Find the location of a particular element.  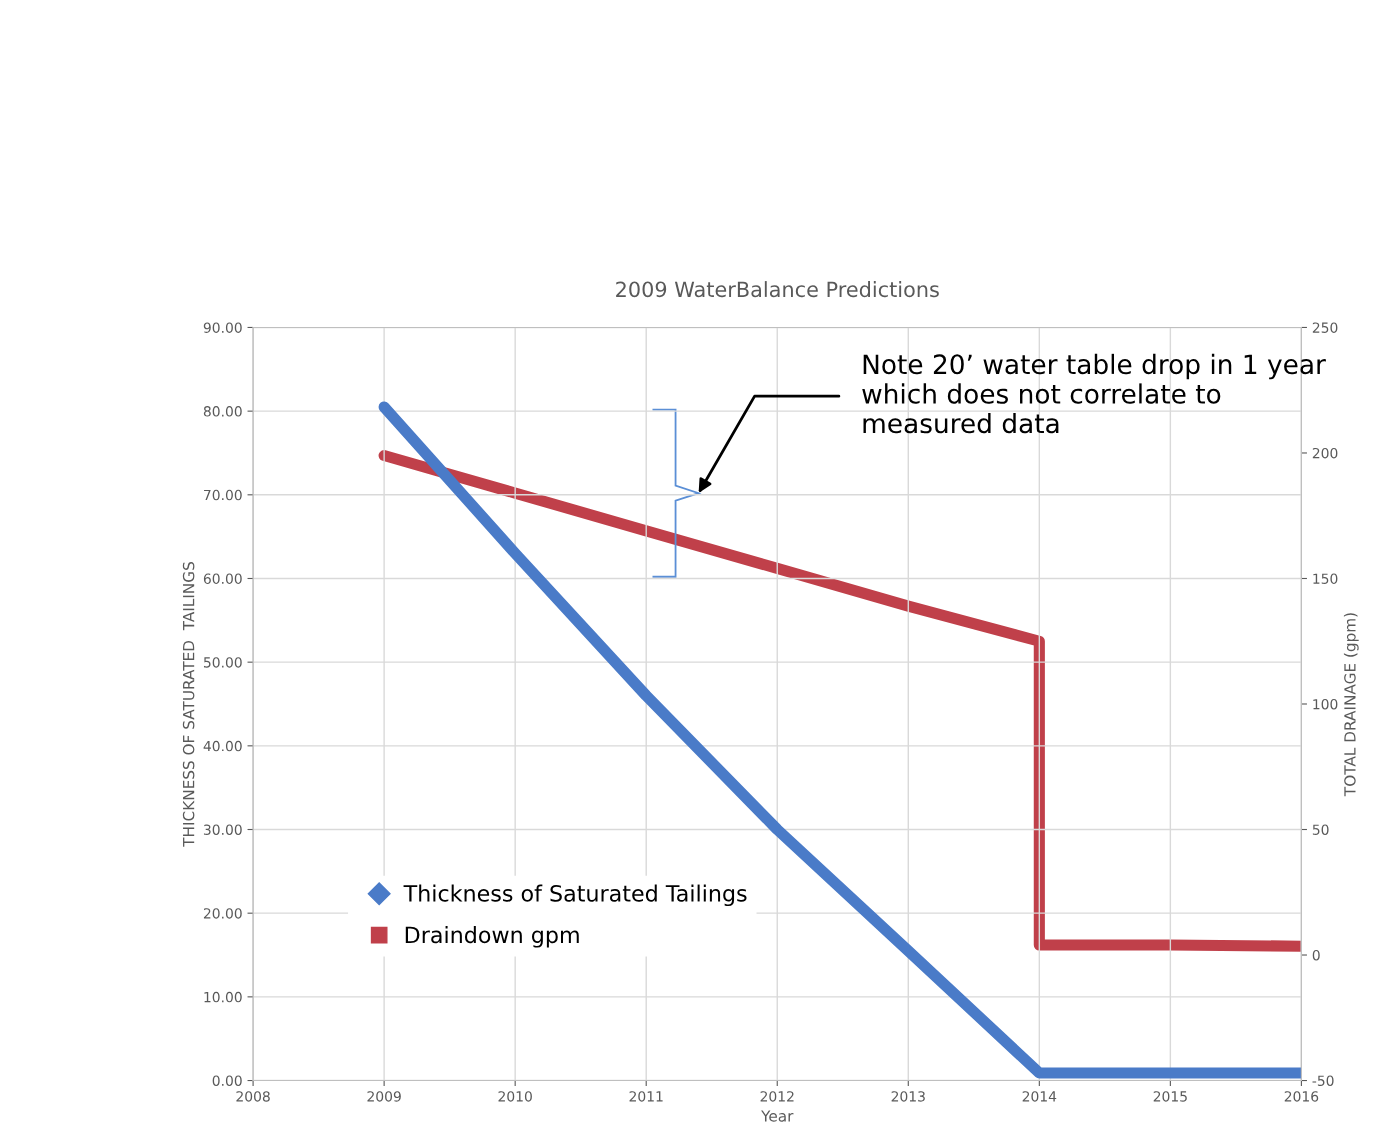

legend-label: Thickness of Saturated Tailings is located at coordinates (575, 895).